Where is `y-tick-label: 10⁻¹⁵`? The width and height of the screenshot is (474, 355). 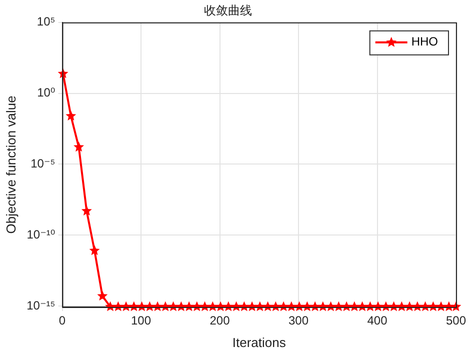
y-tick-label: 10⁻¹⁵ is located at coordinates (41, 305).